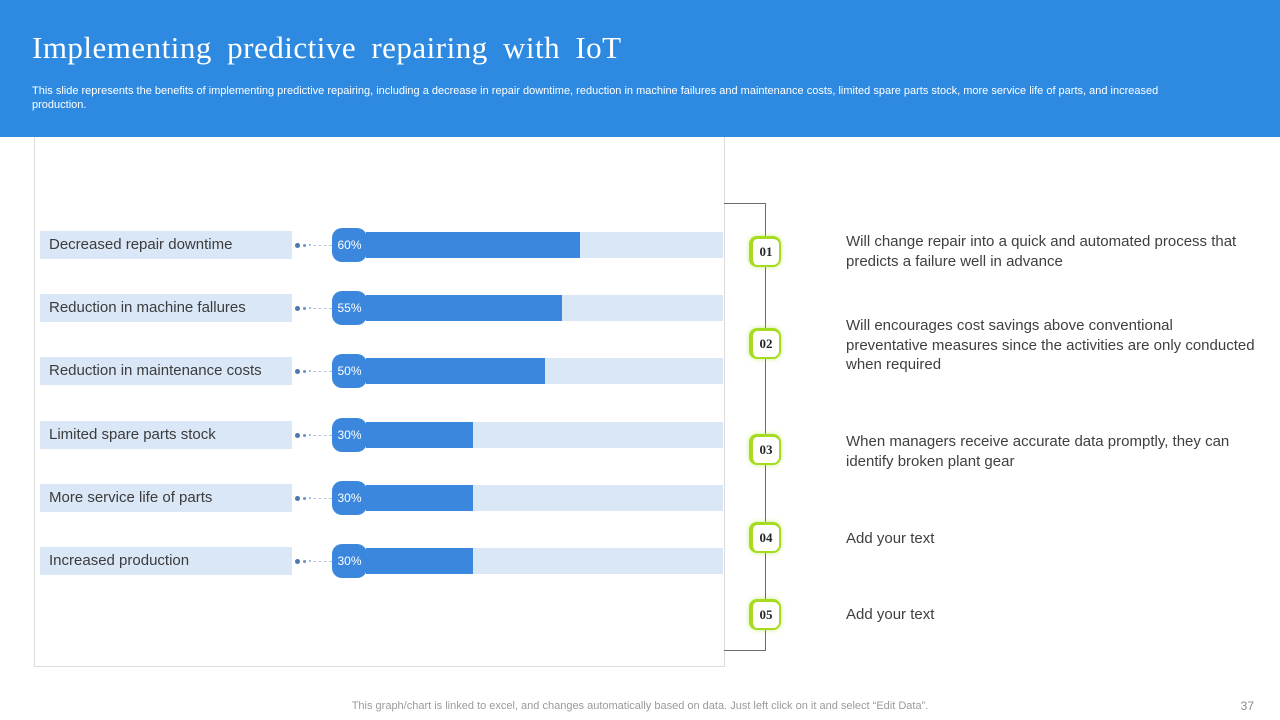  I want to click on step-badge-03: 03, so click(765, 449).